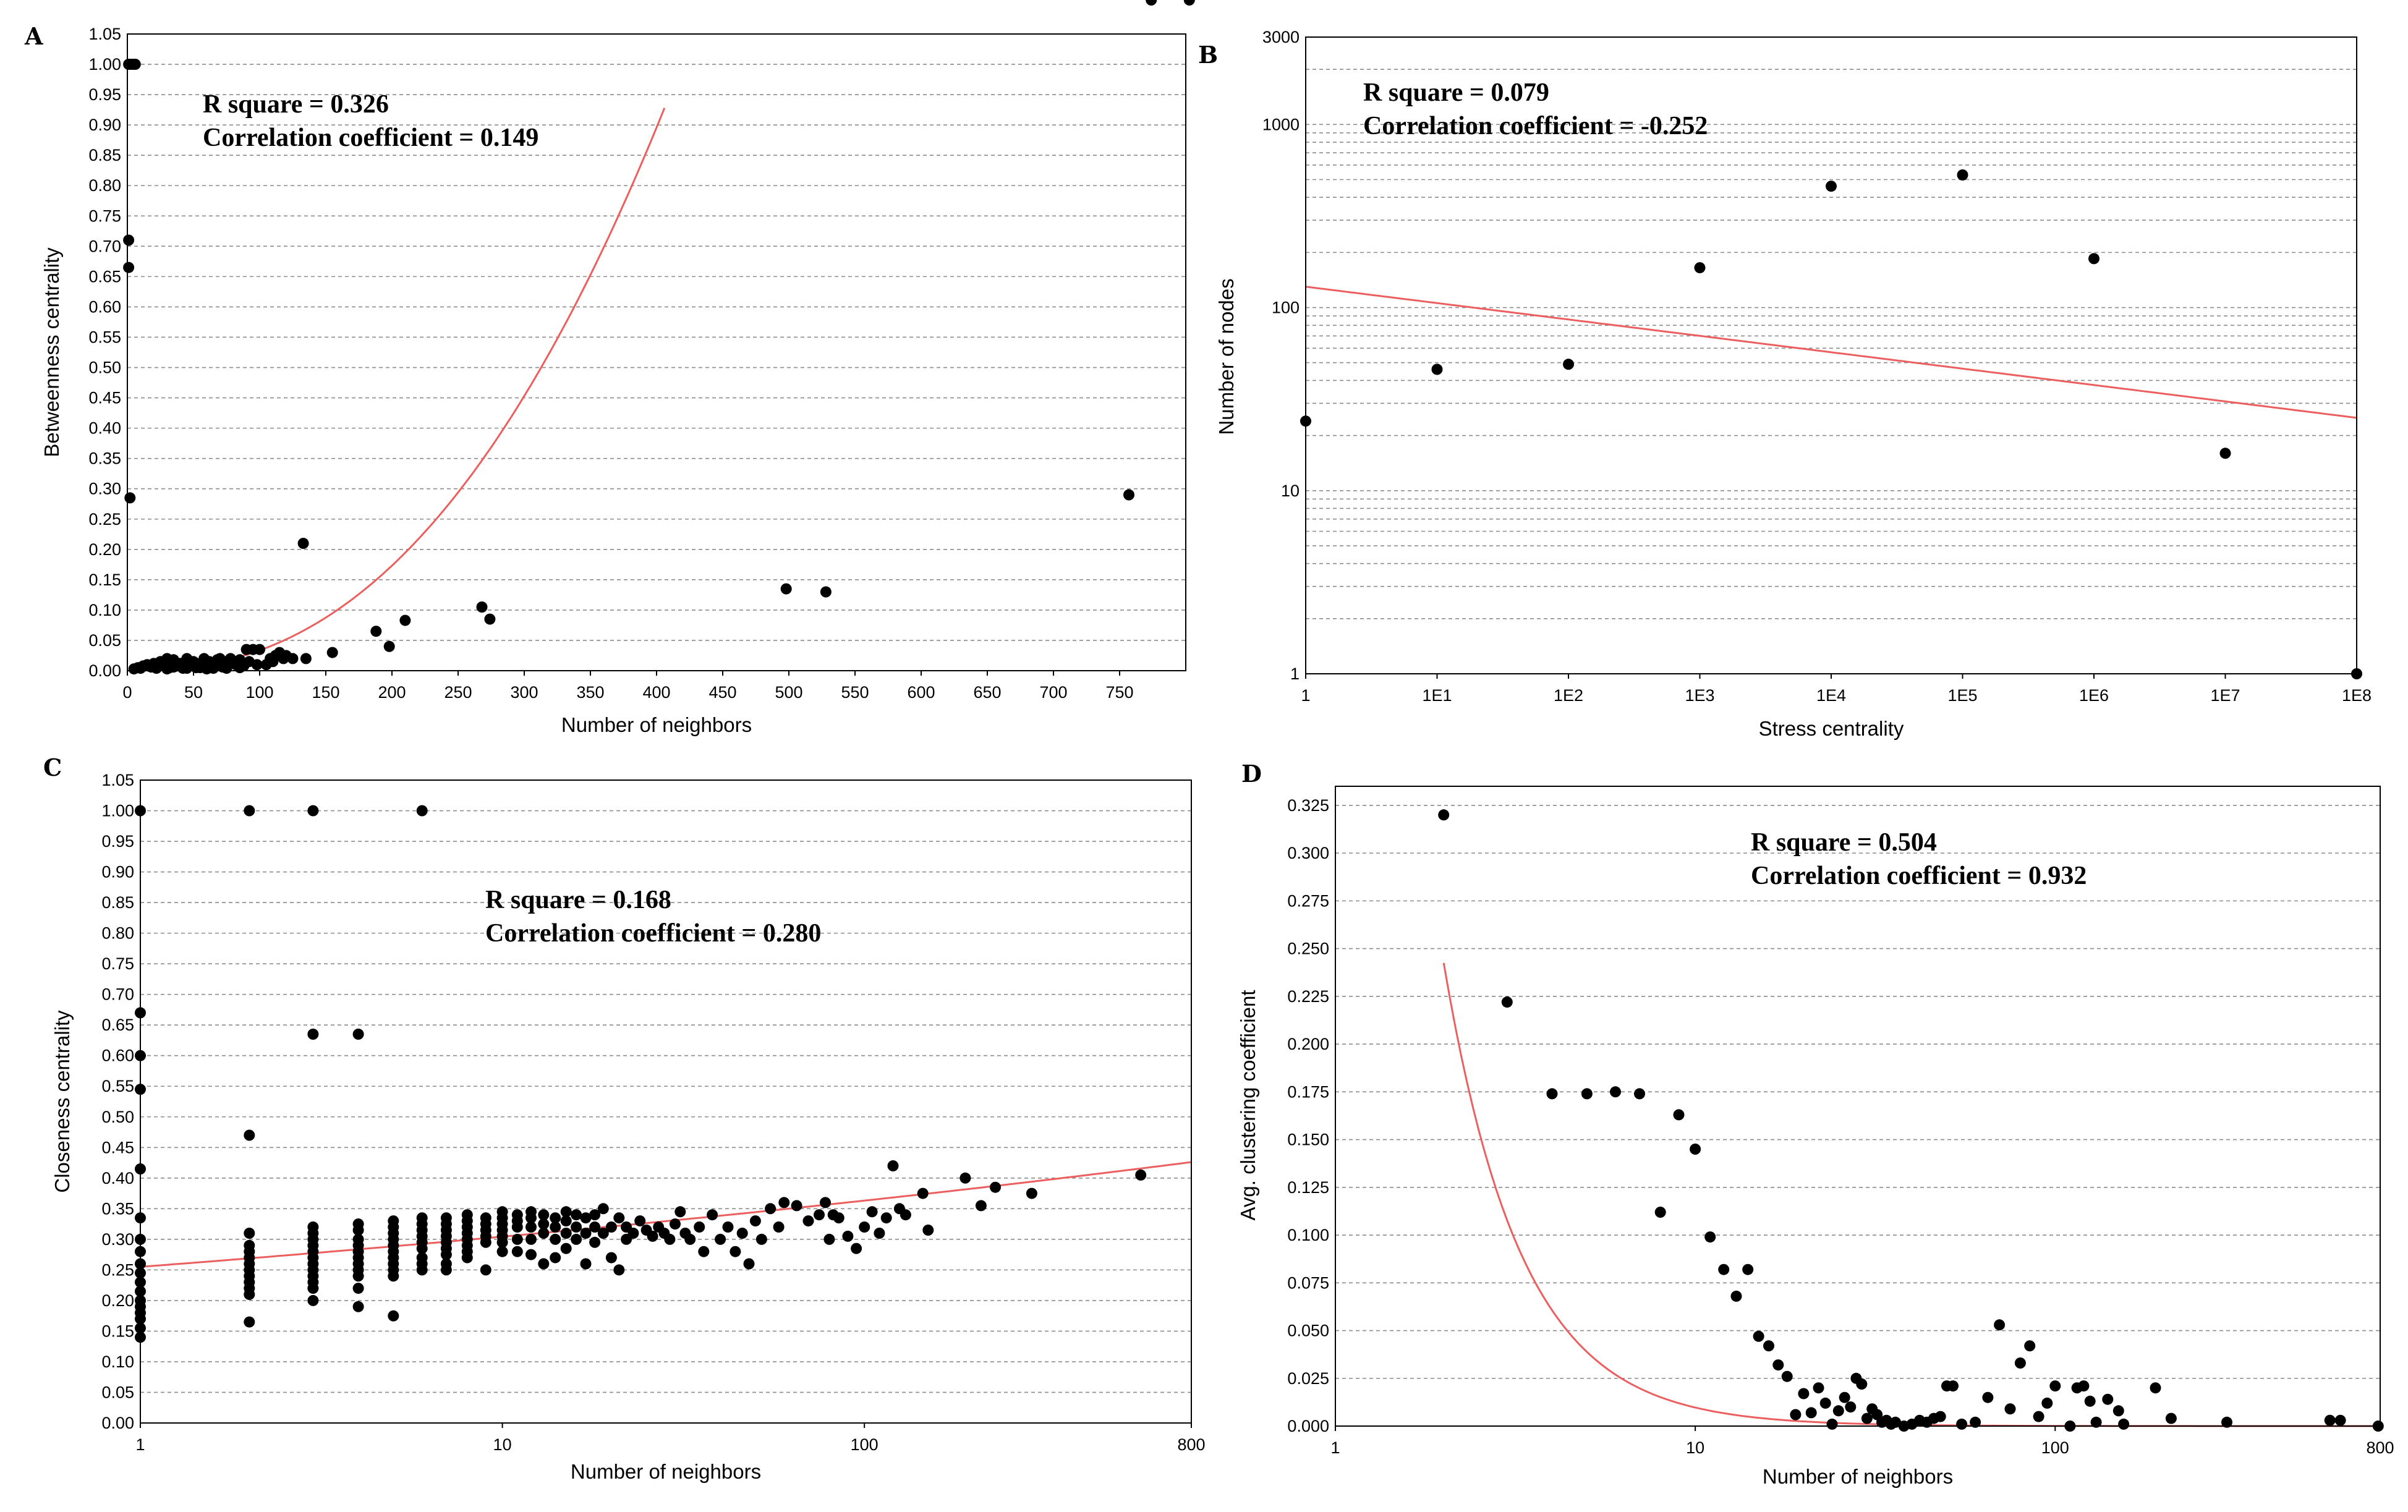 The width and height of the screenshot is (2408, 1512). Describe the element at coordinates (117, 780) in the screenshot. I see `panel-c-y-tick-label: 1.05` at that location.